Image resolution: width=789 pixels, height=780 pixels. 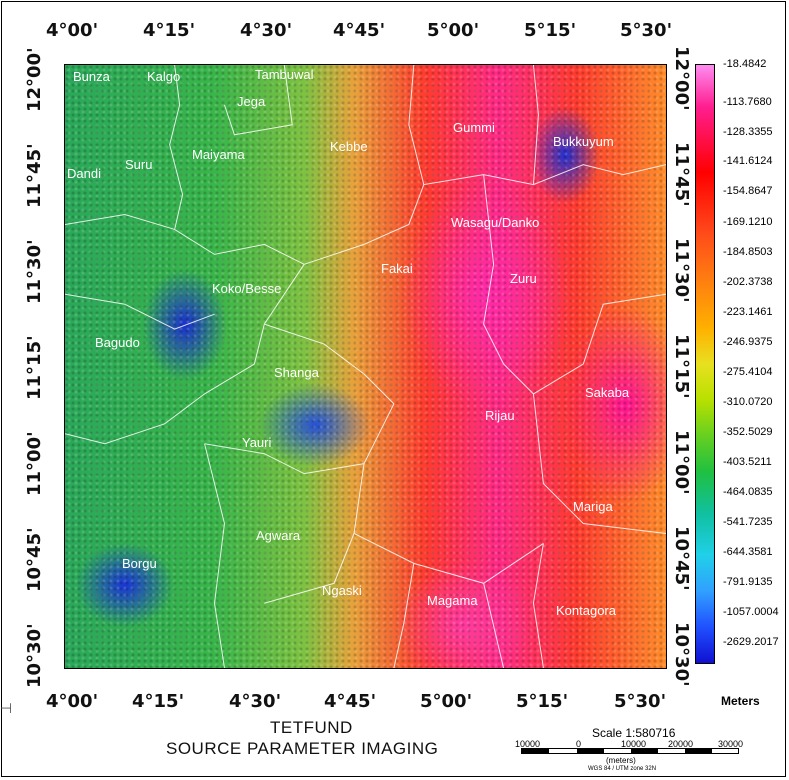 I want to click on bottom-tick-label: 5°30', so click(x=640, y=701).